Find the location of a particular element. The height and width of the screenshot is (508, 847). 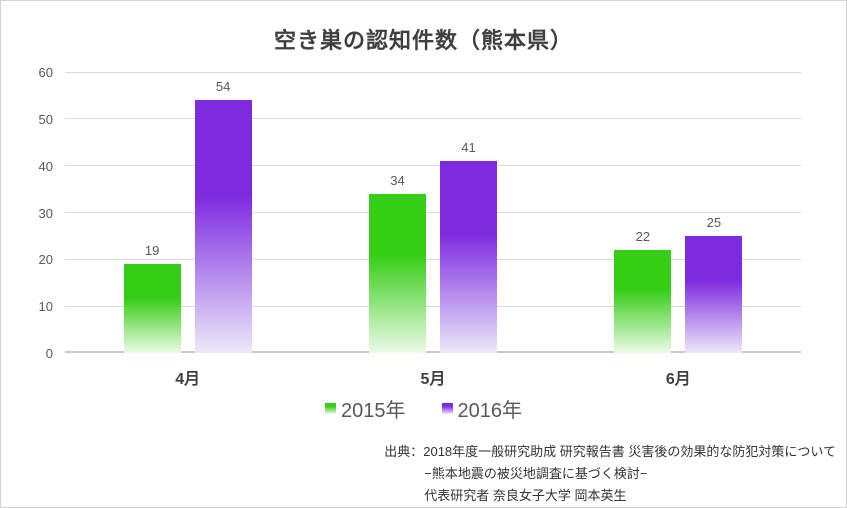

legend: 2015年 2016年 is located at coordinates (423, 411).